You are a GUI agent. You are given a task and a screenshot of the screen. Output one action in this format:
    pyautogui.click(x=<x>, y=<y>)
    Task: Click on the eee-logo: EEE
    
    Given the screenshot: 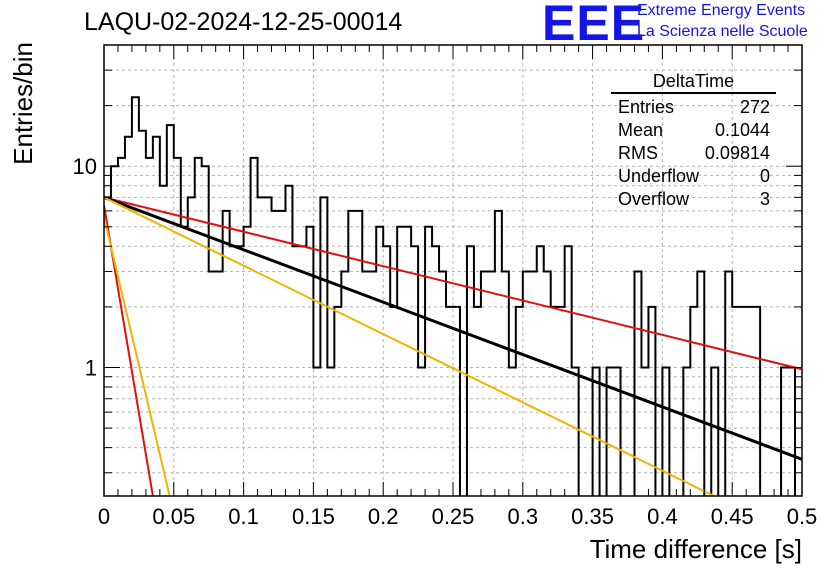 What is the action you would take?
    pyautogui.click(x=594, y=25)
    